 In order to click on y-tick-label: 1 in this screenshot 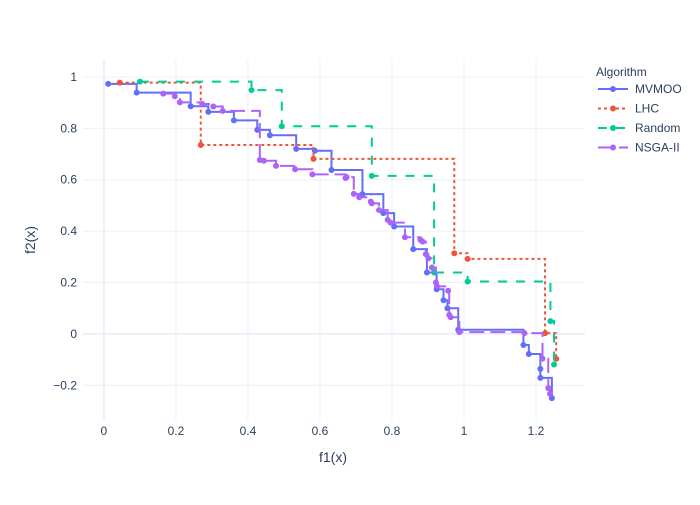, I will do `click(73, 77)`.